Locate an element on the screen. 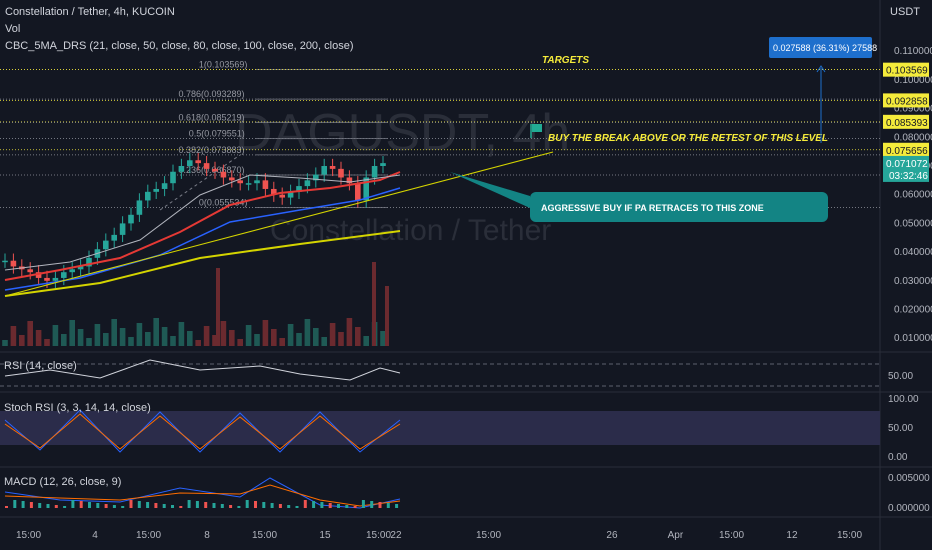 The width and height of the screenshot is (932, 550). time-axis-tick: 4 is located at coordinates (95, 535).